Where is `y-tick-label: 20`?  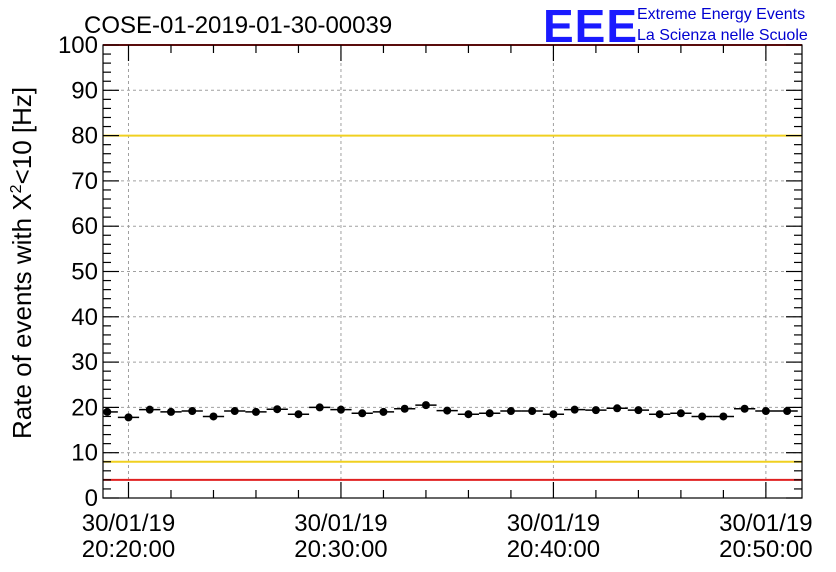 y-tick-label: 20 is located at coordinates (84, 407).